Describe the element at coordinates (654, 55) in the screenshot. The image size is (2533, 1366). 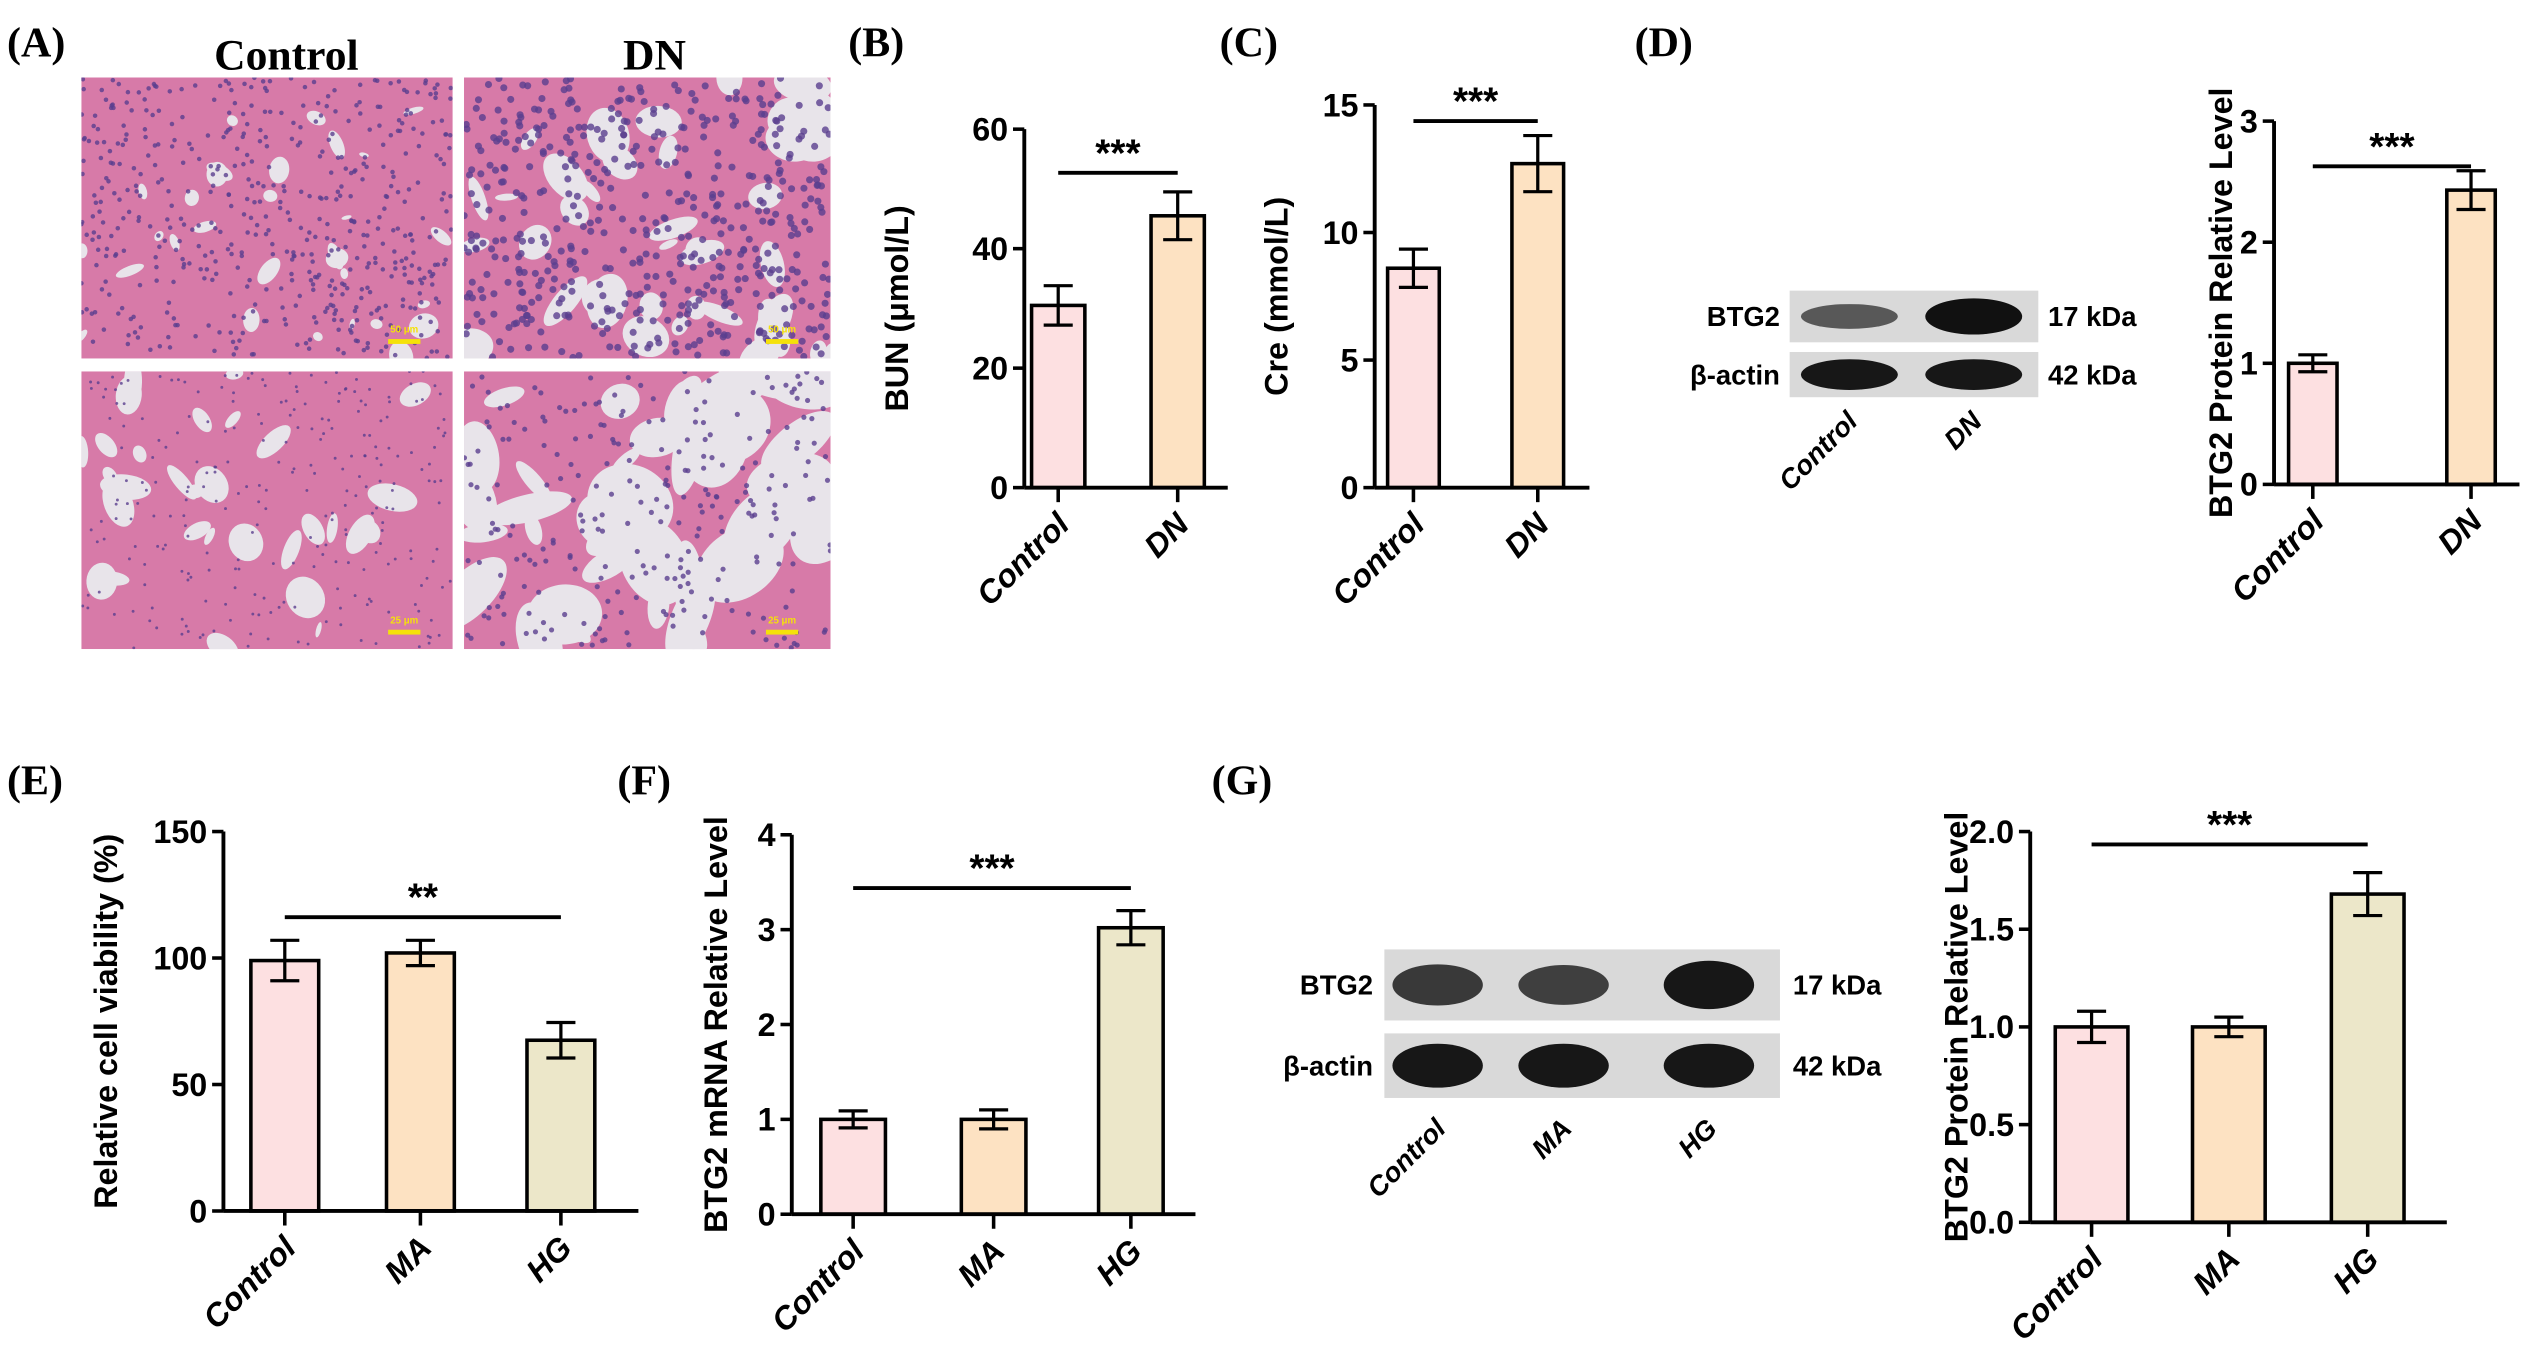
I see `column-header-dn: DN` at that location.